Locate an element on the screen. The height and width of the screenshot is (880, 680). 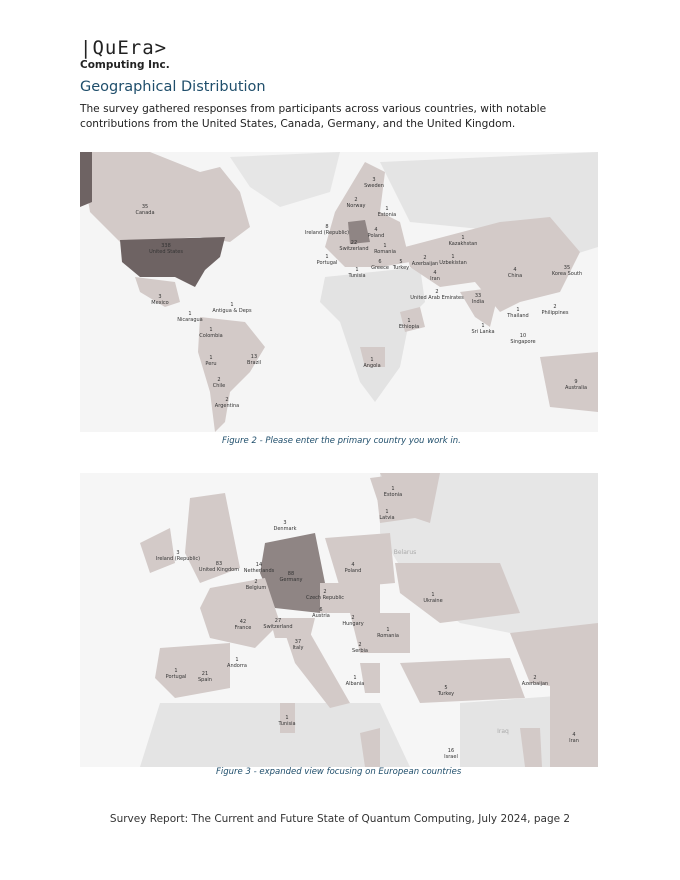
country-name: Argentina is located at coordinates (227, 406).